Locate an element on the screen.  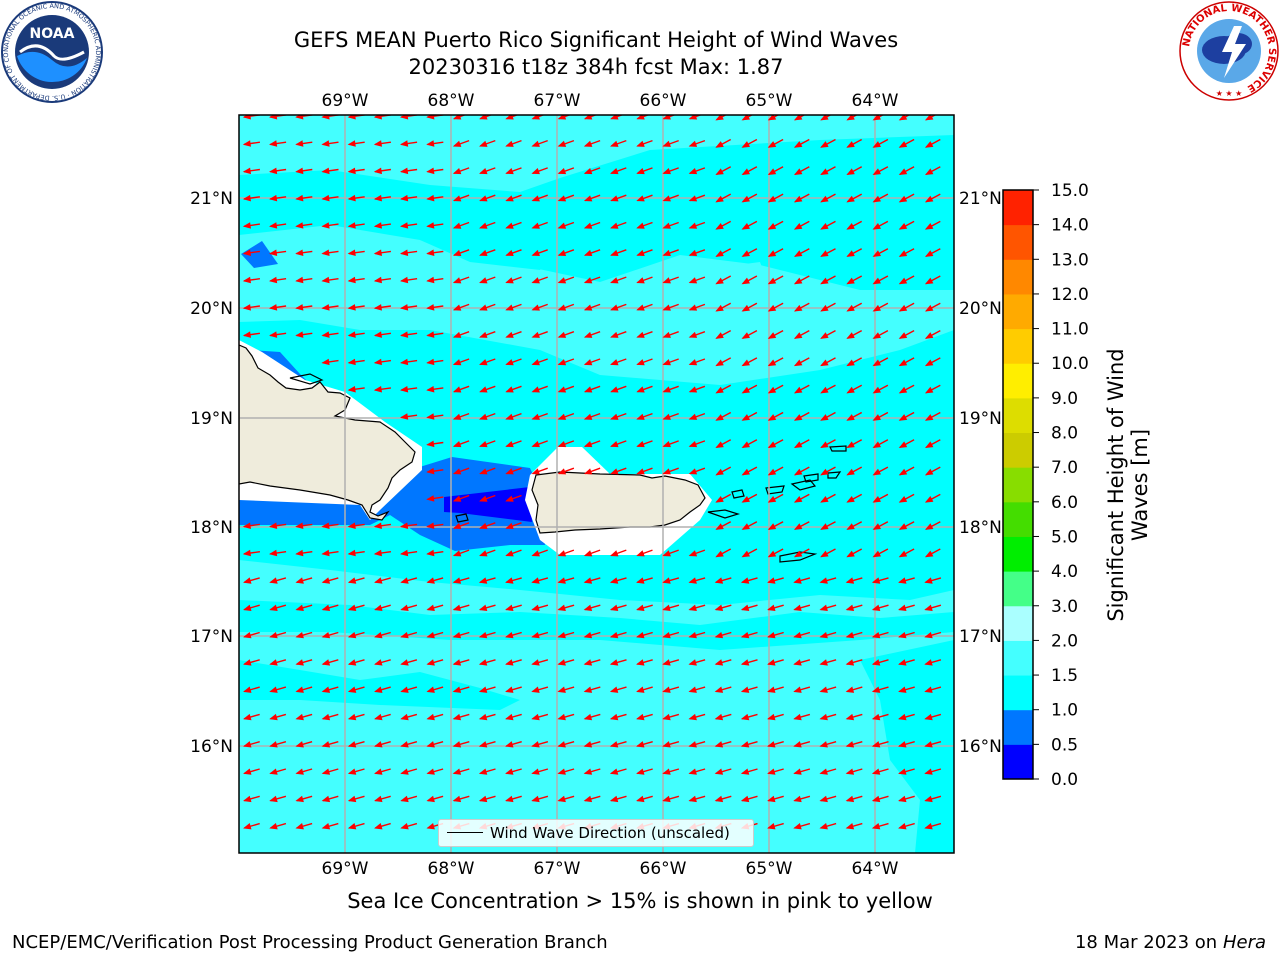
y-tick-left: 18°N is located at coordinates (211, 528).